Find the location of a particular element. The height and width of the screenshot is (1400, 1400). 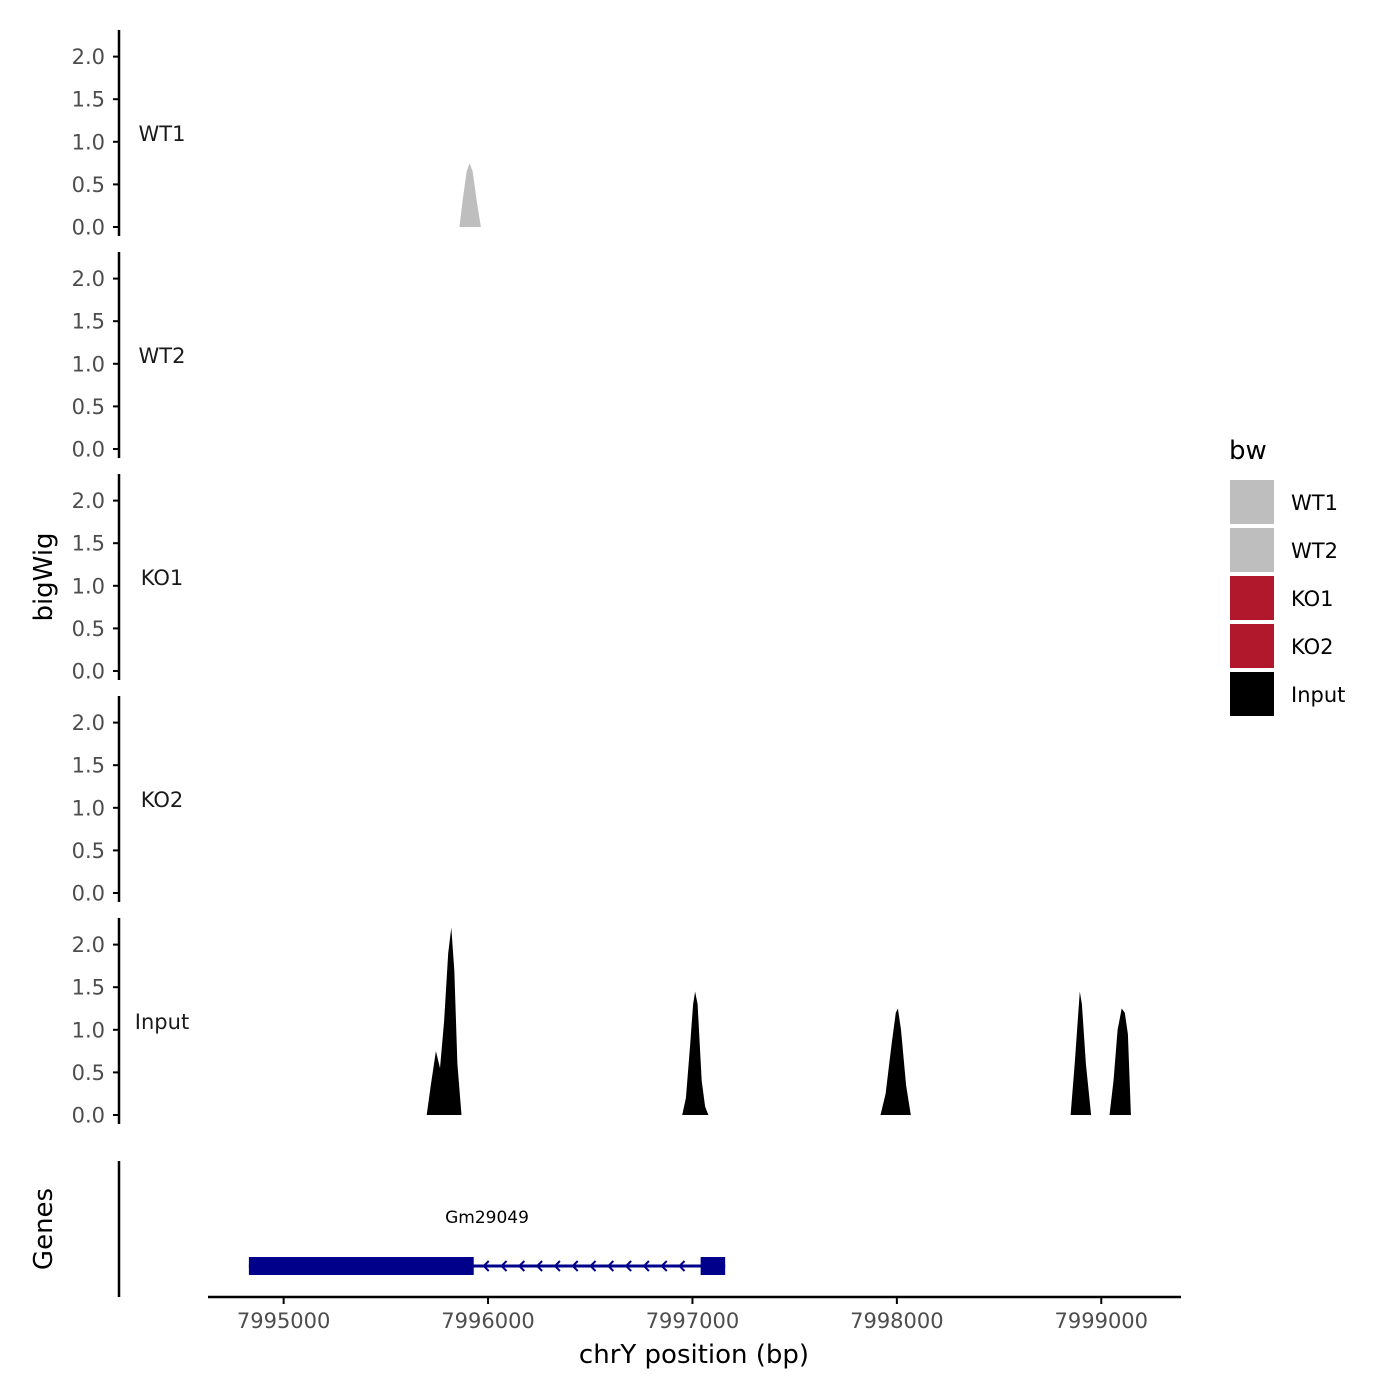

track-label-ko2: KO2 is located at coordinates (162, 800).